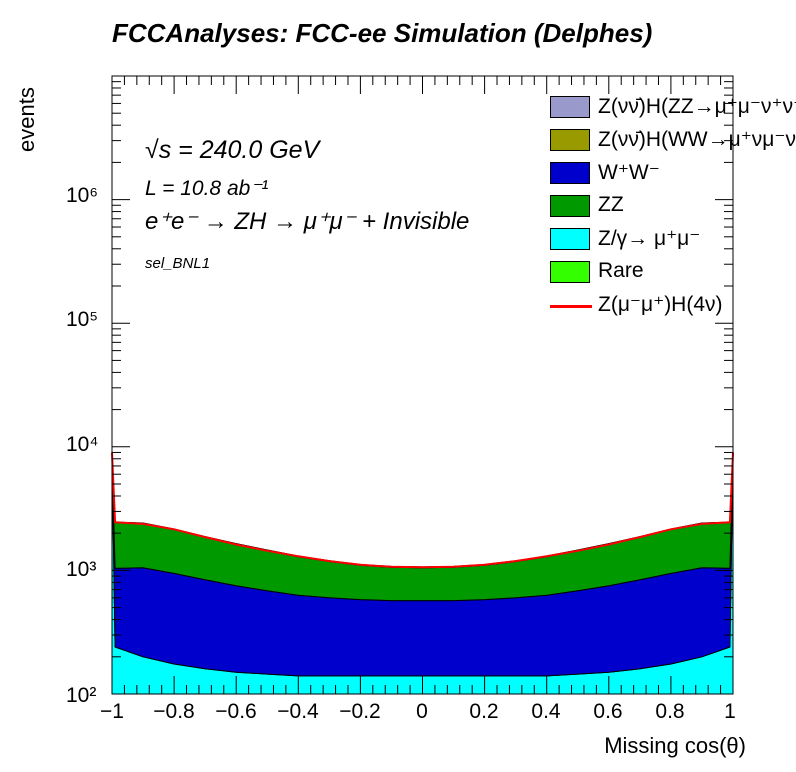 The height and width of the screenshot is (772, 796). What do you see at coordinates (422, 510) in the screenshot?
I see `signal-line` at bounding box center [422, 510].